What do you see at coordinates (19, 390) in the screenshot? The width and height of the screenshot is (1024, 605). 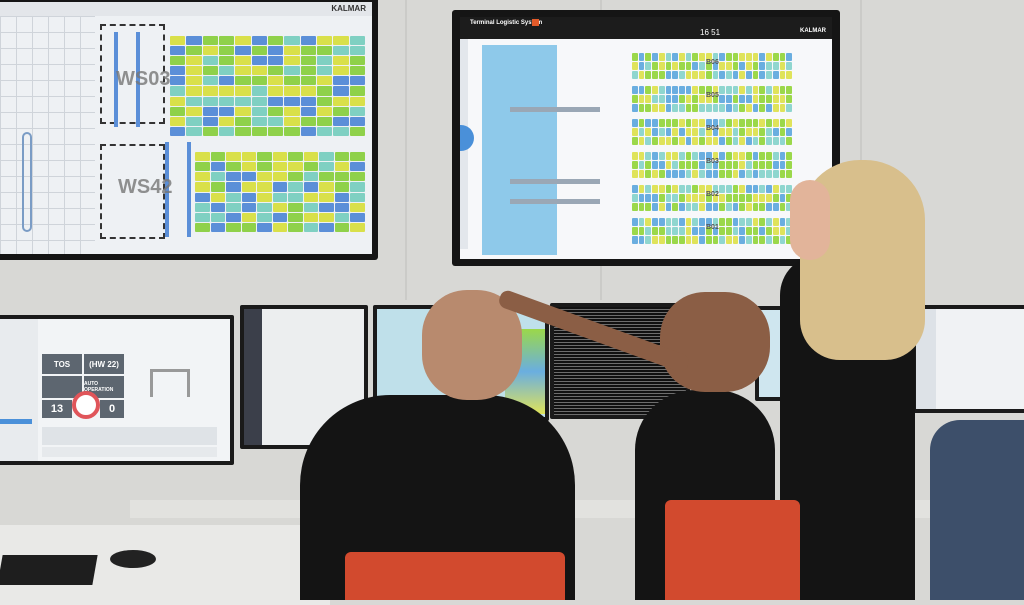 I see `sidebar-list` at bounding box center [19, 390].